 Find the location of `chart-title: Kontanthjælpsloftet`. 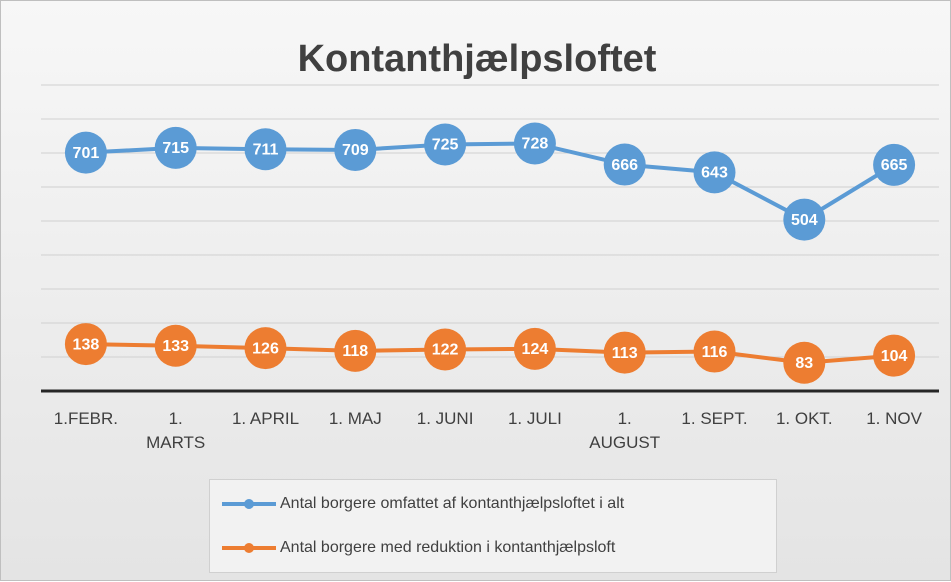

chart-title: Kontanthjælpsloftet is located at coordinates (477, 59).